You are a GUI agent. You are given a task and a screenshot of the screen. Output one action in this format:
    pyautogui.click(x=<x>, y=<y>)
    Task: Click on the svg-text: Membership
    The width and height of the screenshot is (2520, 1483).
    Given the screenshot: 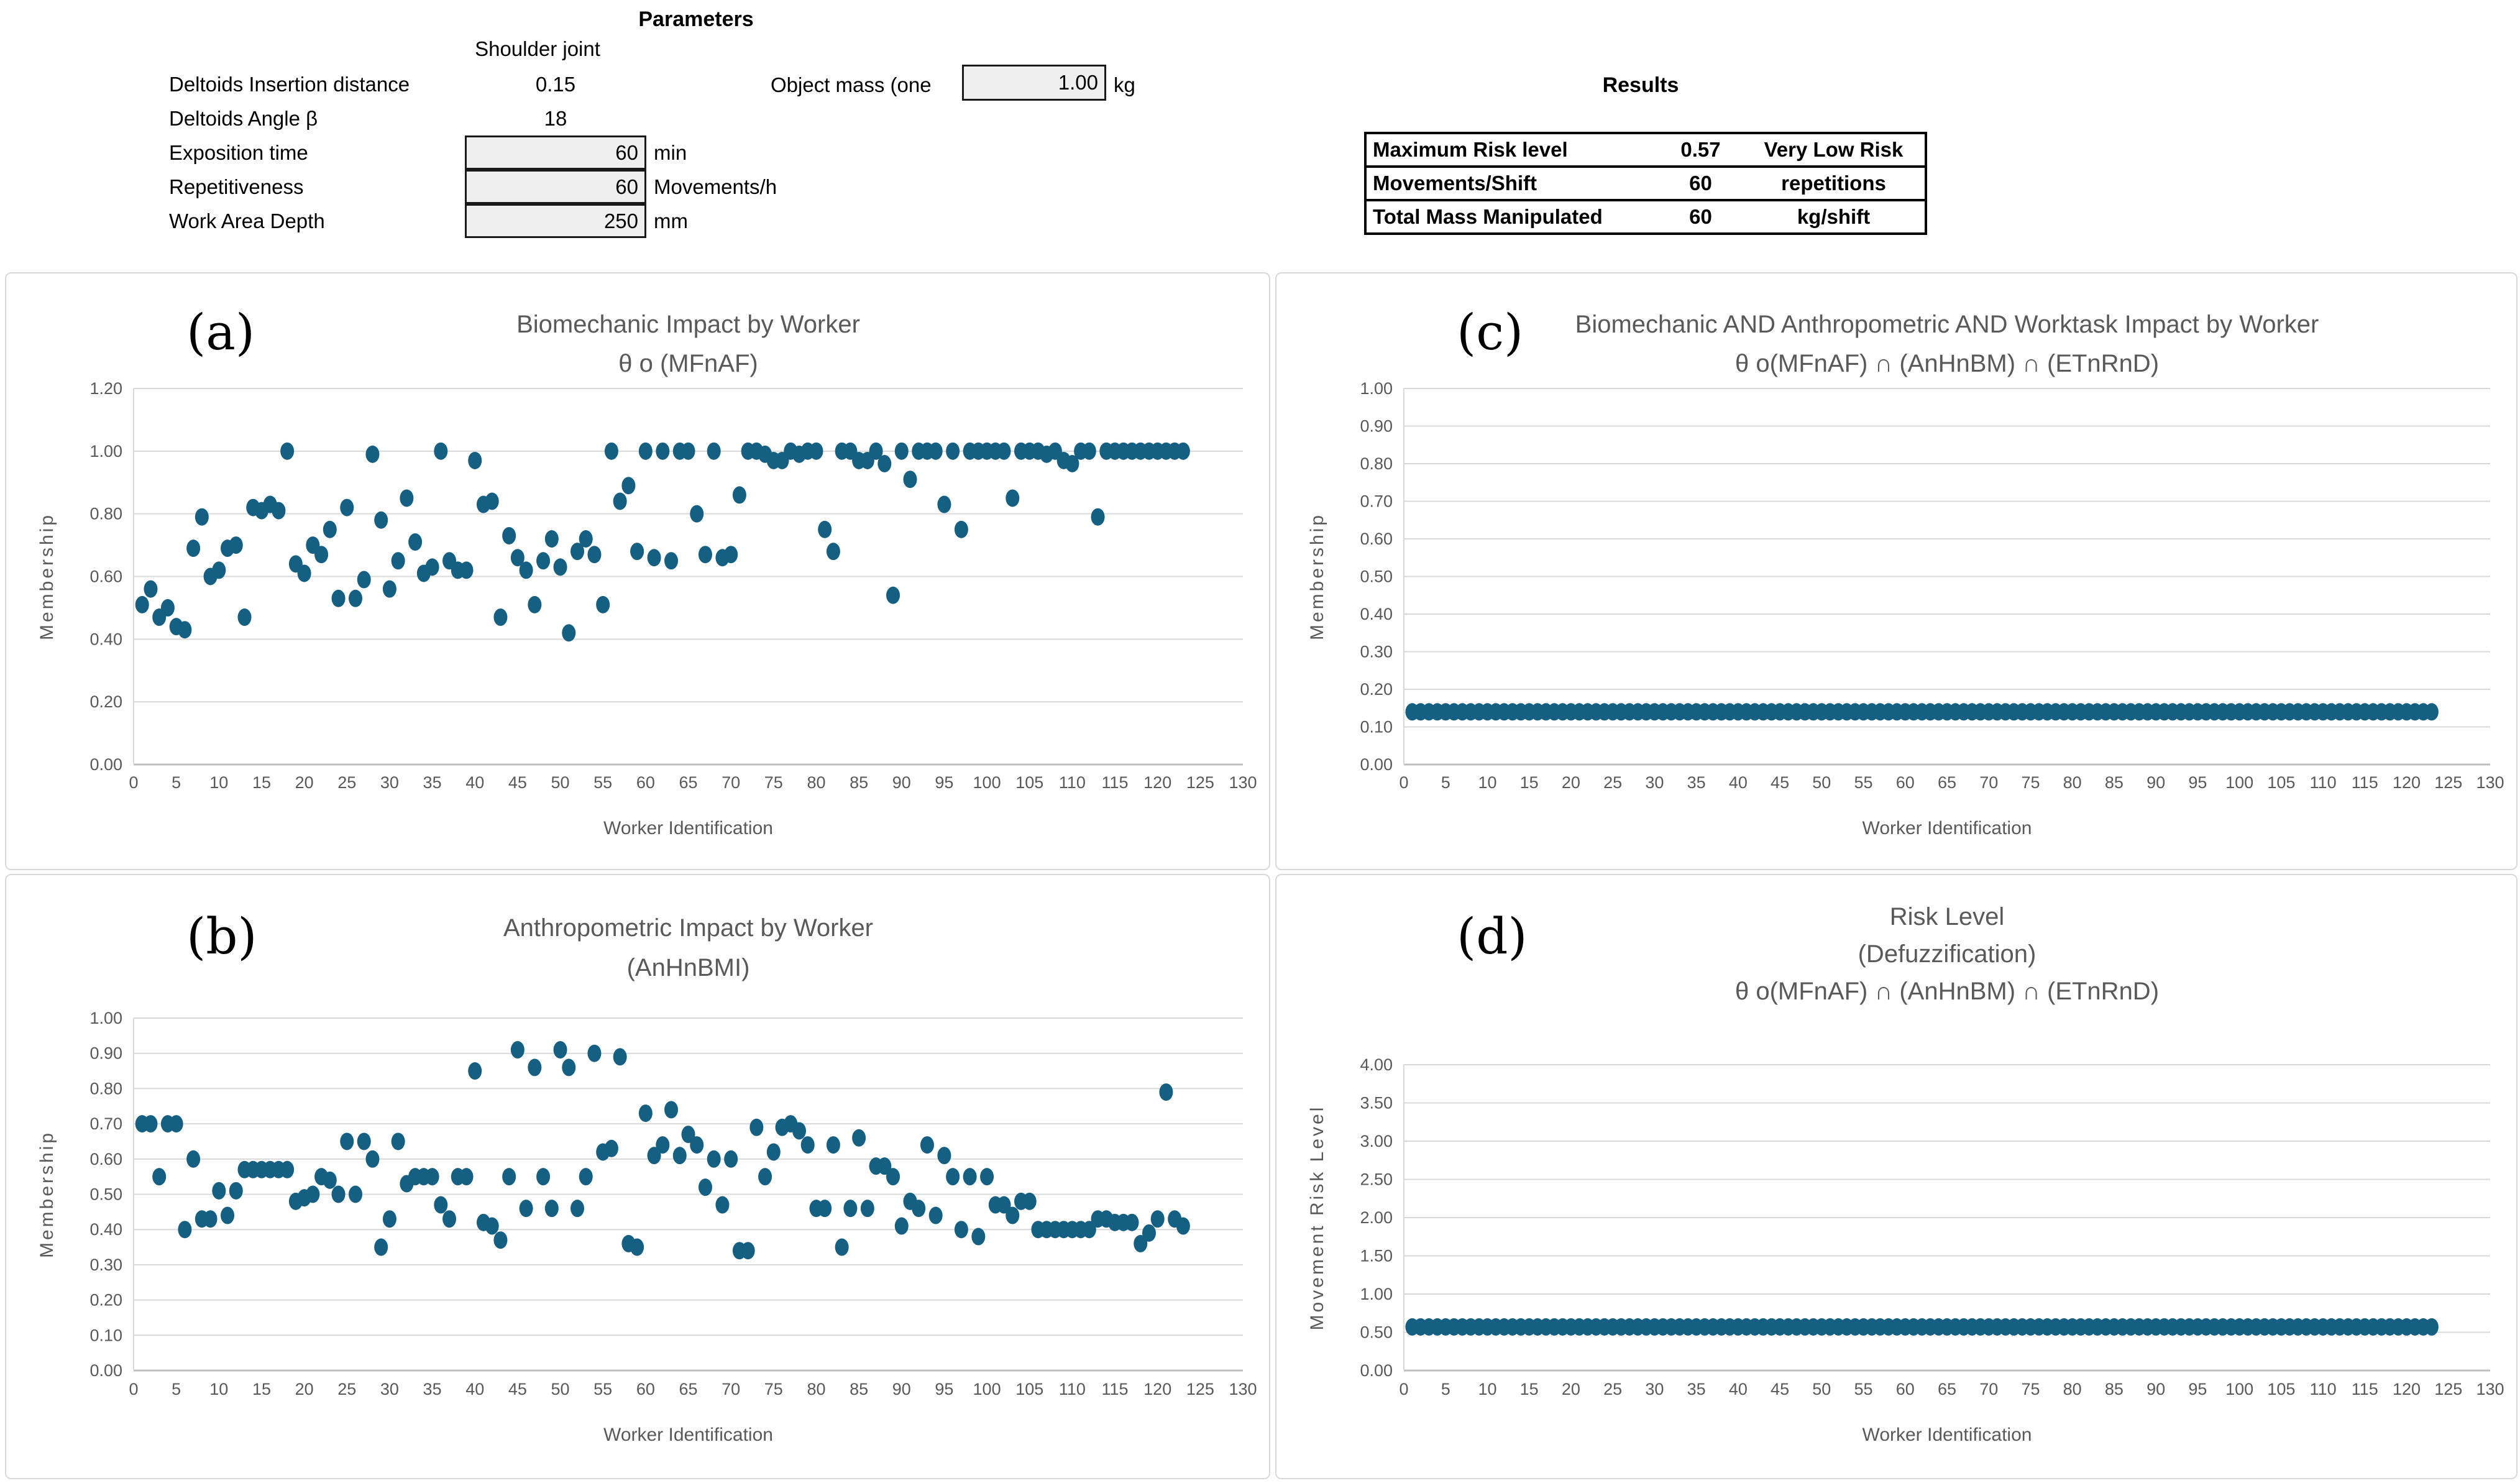 What is the action you would take?
    pyautogui.click(x=1317, y=576)
    